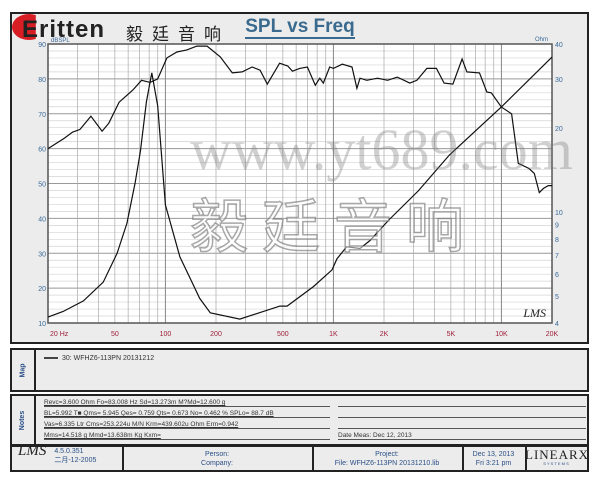  I want to click on y-tick-label-left: 90, so click(42, 45).